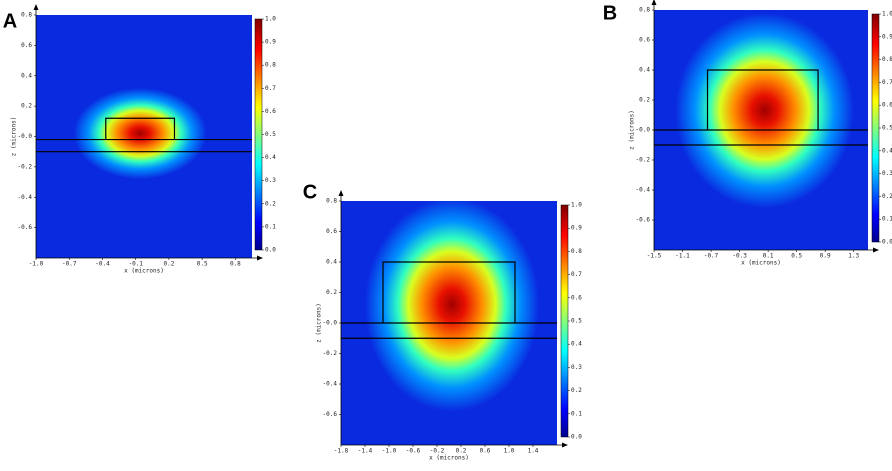 Image resolution: width=892 pixels, height=471 pixels. Describe the element at coordinates (682, 256) in the screenshot. I see `x-tick-label: -1.1` at that location.